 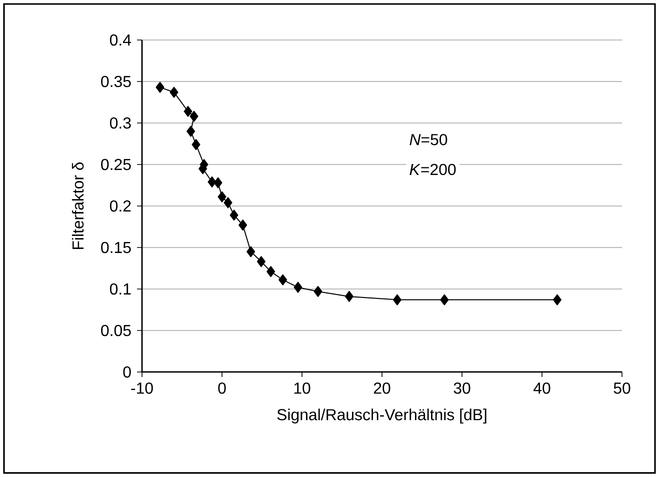 I want to click on x-tick-label: 0, so click(x=222, y=388).